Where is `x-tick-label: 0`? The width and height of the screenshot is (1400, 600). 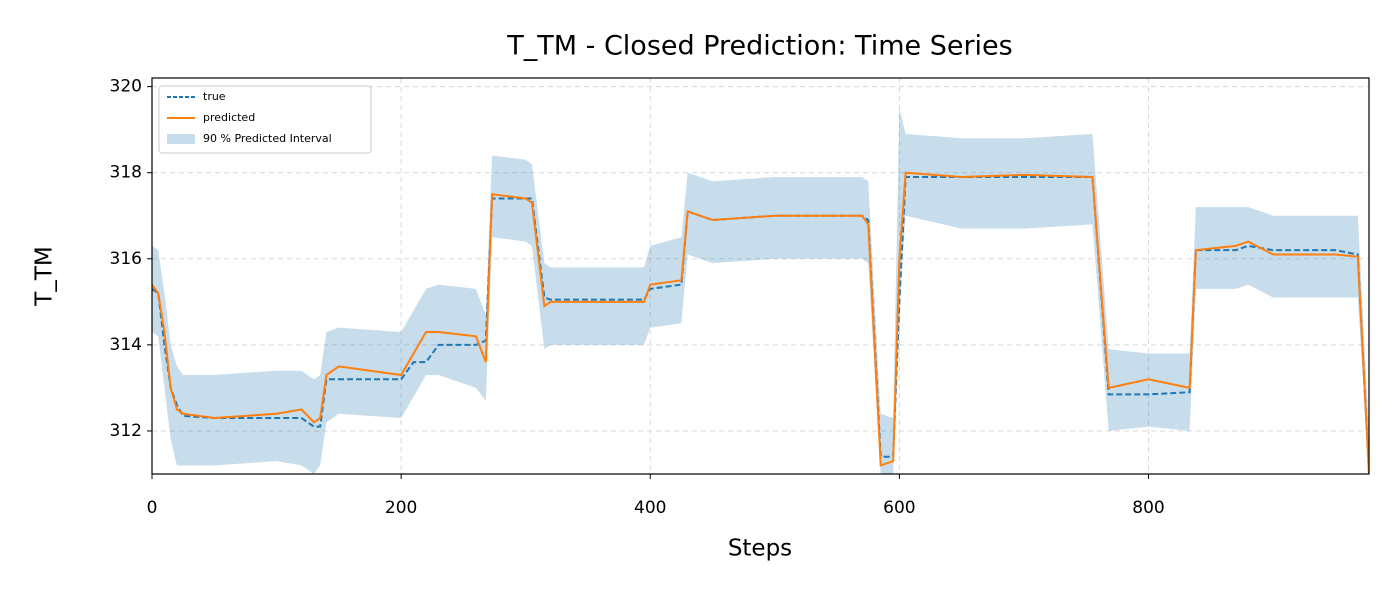
x-tick-label: 0 is located at coordinates (152, 508).